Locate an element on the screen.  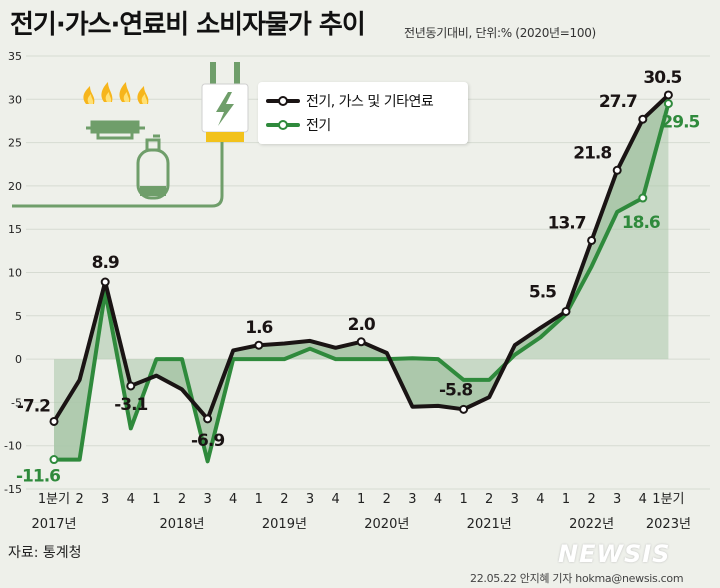
y-tick-label: -10 is located at coordinates (13, 446).